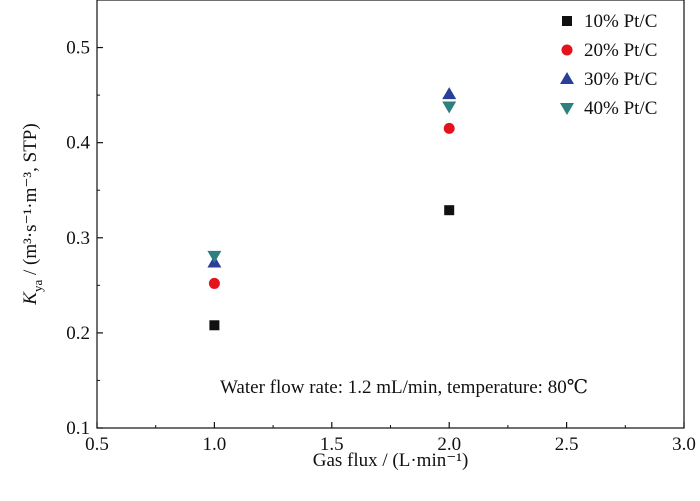 This screenshot has width=700, height=501. Describe the element at coordinates (567, 444) in the screenshot. I see `x-tick-label: 2.5` at that location.